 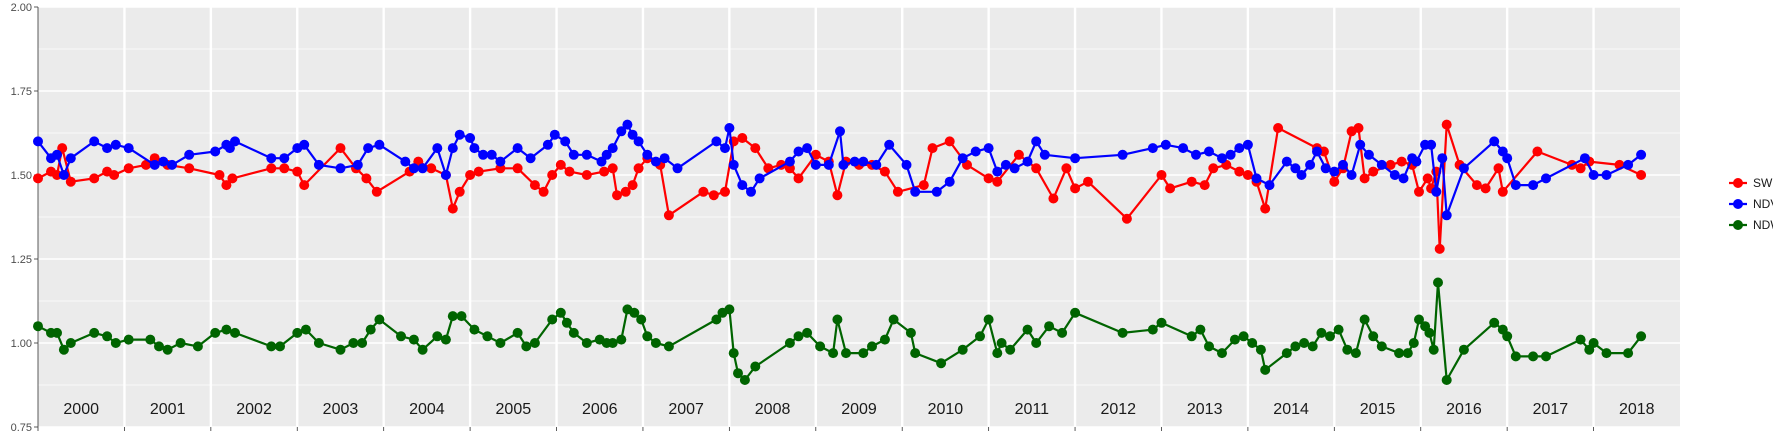 I want to click on year-label: 2015, so click(x=1378, y=409).